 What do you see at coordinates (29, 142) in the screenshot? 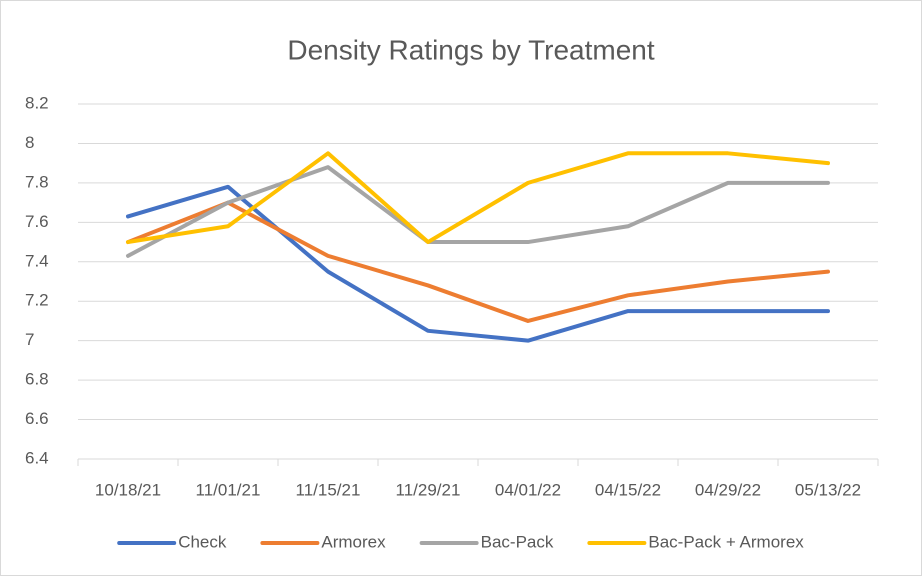
I see `y-tick-label: 8` at bounding box center [29, 142].